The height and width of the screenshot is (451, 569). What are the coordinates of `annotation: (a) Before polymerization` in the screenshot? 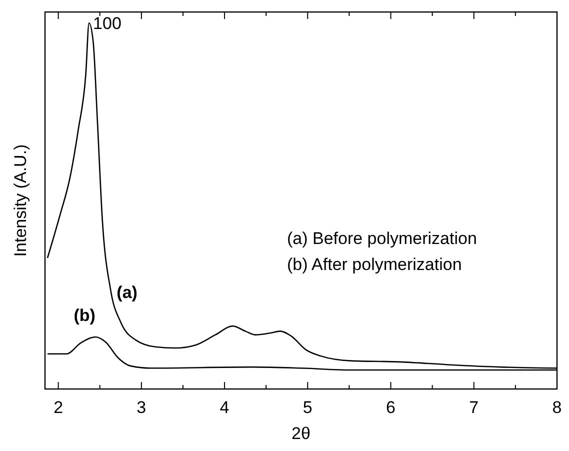 It's located at (382, 238).